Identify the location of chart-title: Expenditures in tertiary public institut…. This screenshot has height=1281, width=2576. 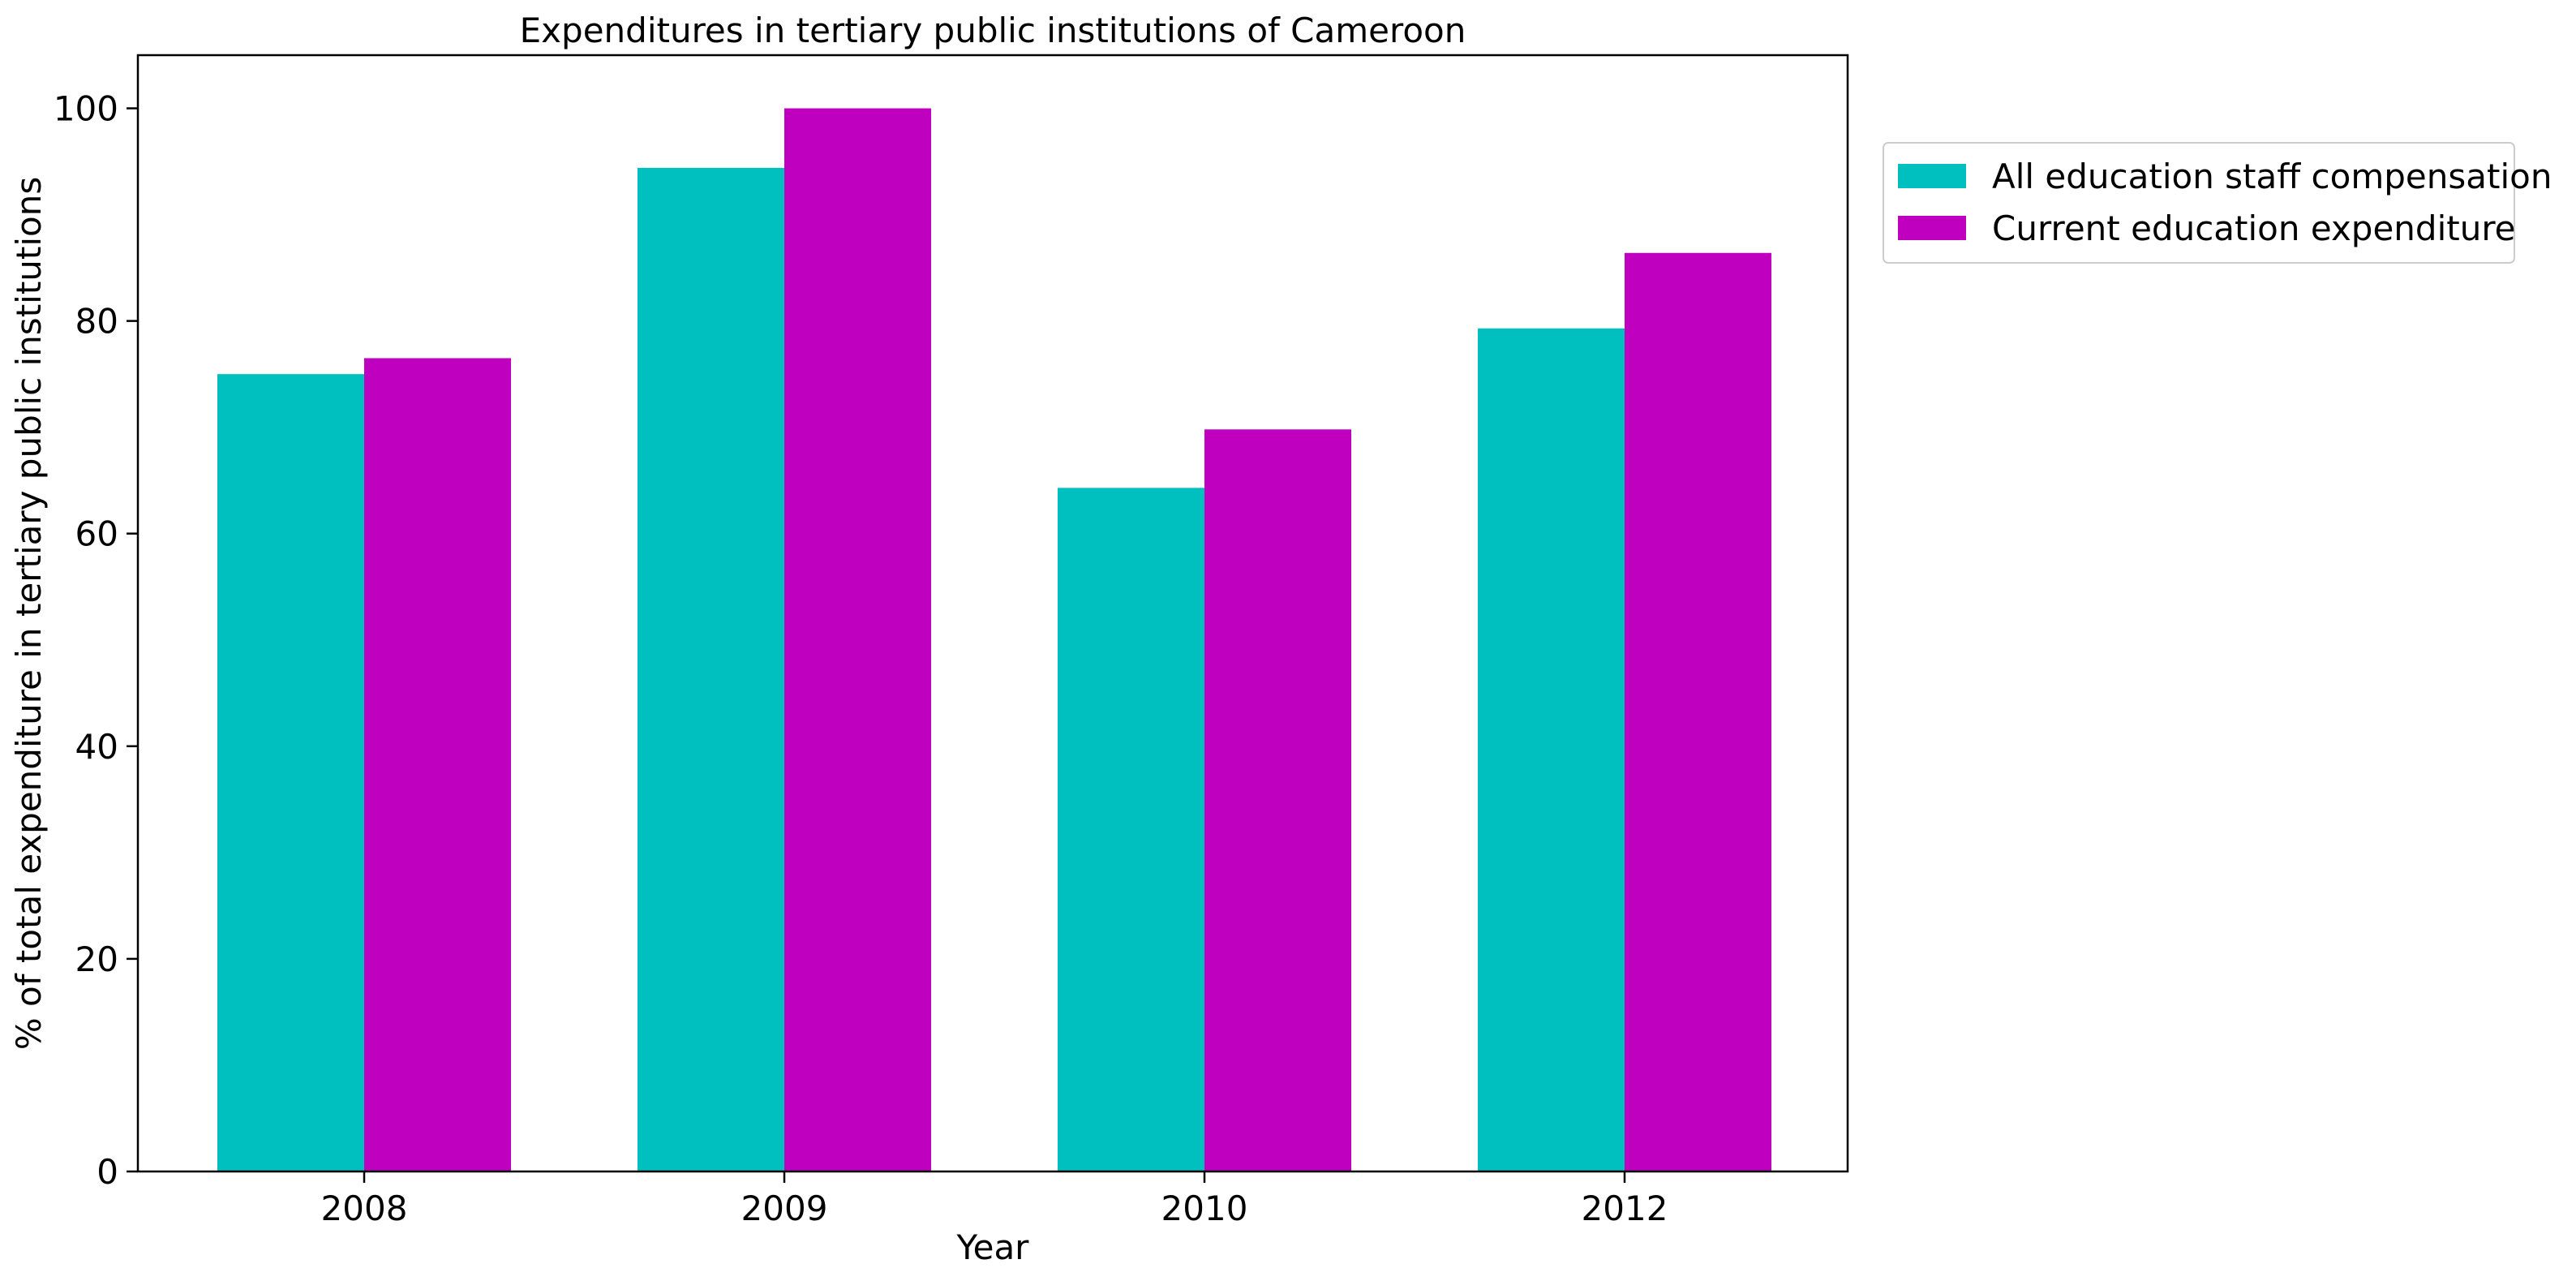
(993, 30).